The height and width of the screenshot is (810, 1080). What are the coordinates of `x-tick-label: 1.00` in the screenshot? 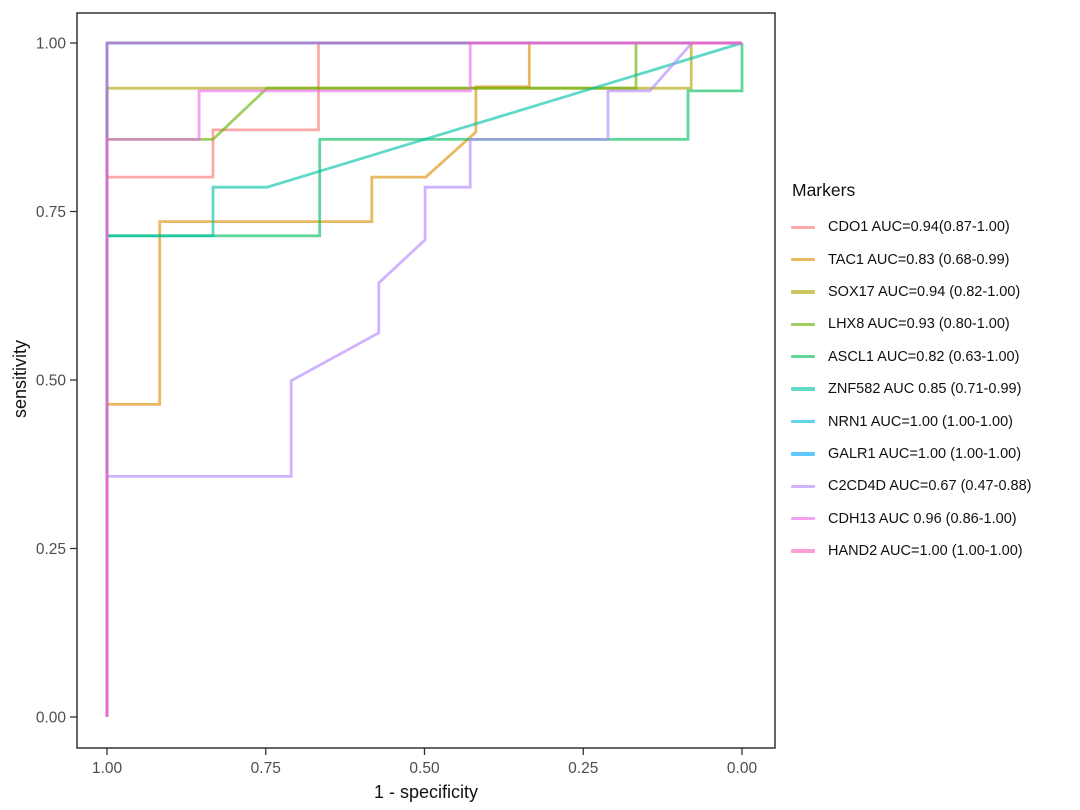 It's located at (107, 768).